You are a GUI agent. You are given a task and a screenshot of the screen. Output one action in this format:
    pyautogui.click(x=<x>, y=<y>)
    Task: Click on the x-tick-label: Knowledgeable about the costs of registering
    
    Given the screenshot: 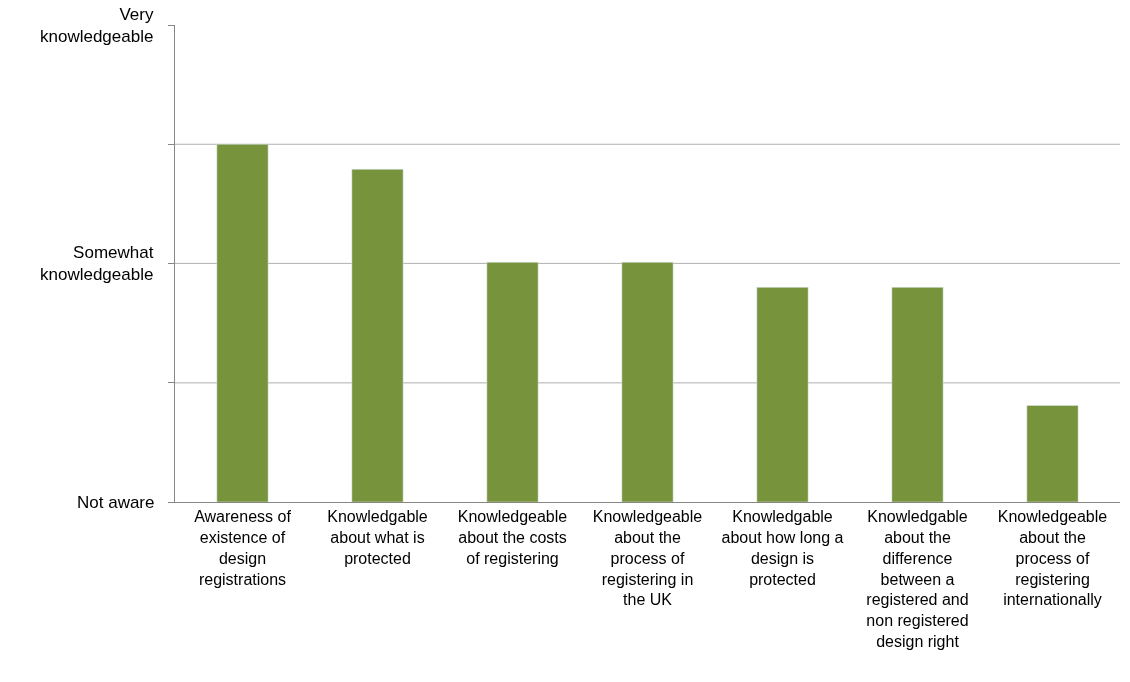 What is the action you would take?
    pyautogui.click(x=512, y=537)
    